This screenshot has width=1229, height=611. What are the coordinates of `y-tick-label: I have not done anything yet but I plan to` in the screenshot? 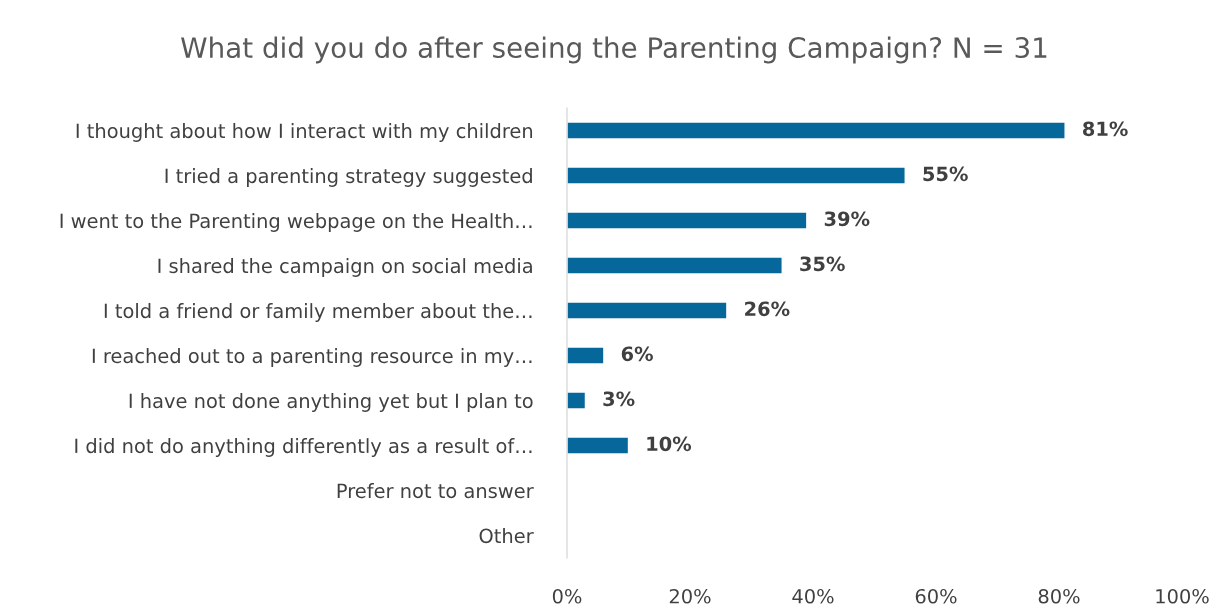 It's located at (331, 402).